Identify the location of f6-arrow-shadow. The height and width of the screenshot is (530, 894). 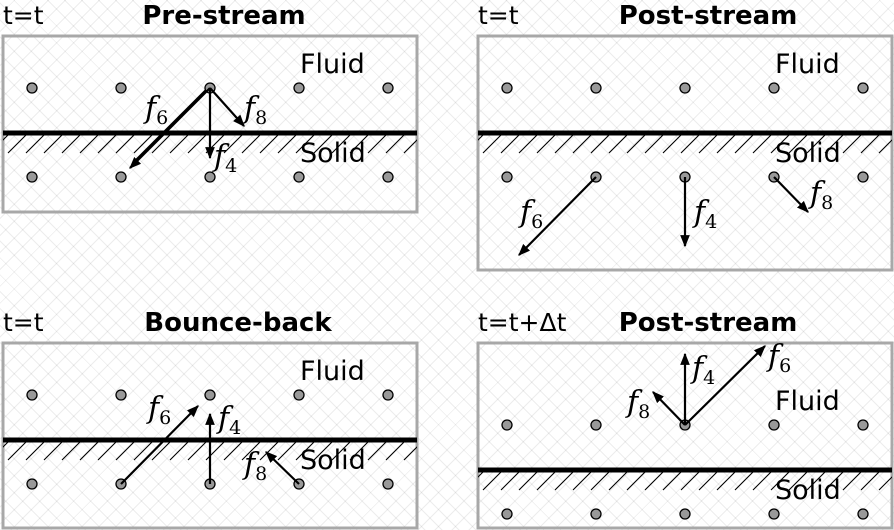
(169, 126).